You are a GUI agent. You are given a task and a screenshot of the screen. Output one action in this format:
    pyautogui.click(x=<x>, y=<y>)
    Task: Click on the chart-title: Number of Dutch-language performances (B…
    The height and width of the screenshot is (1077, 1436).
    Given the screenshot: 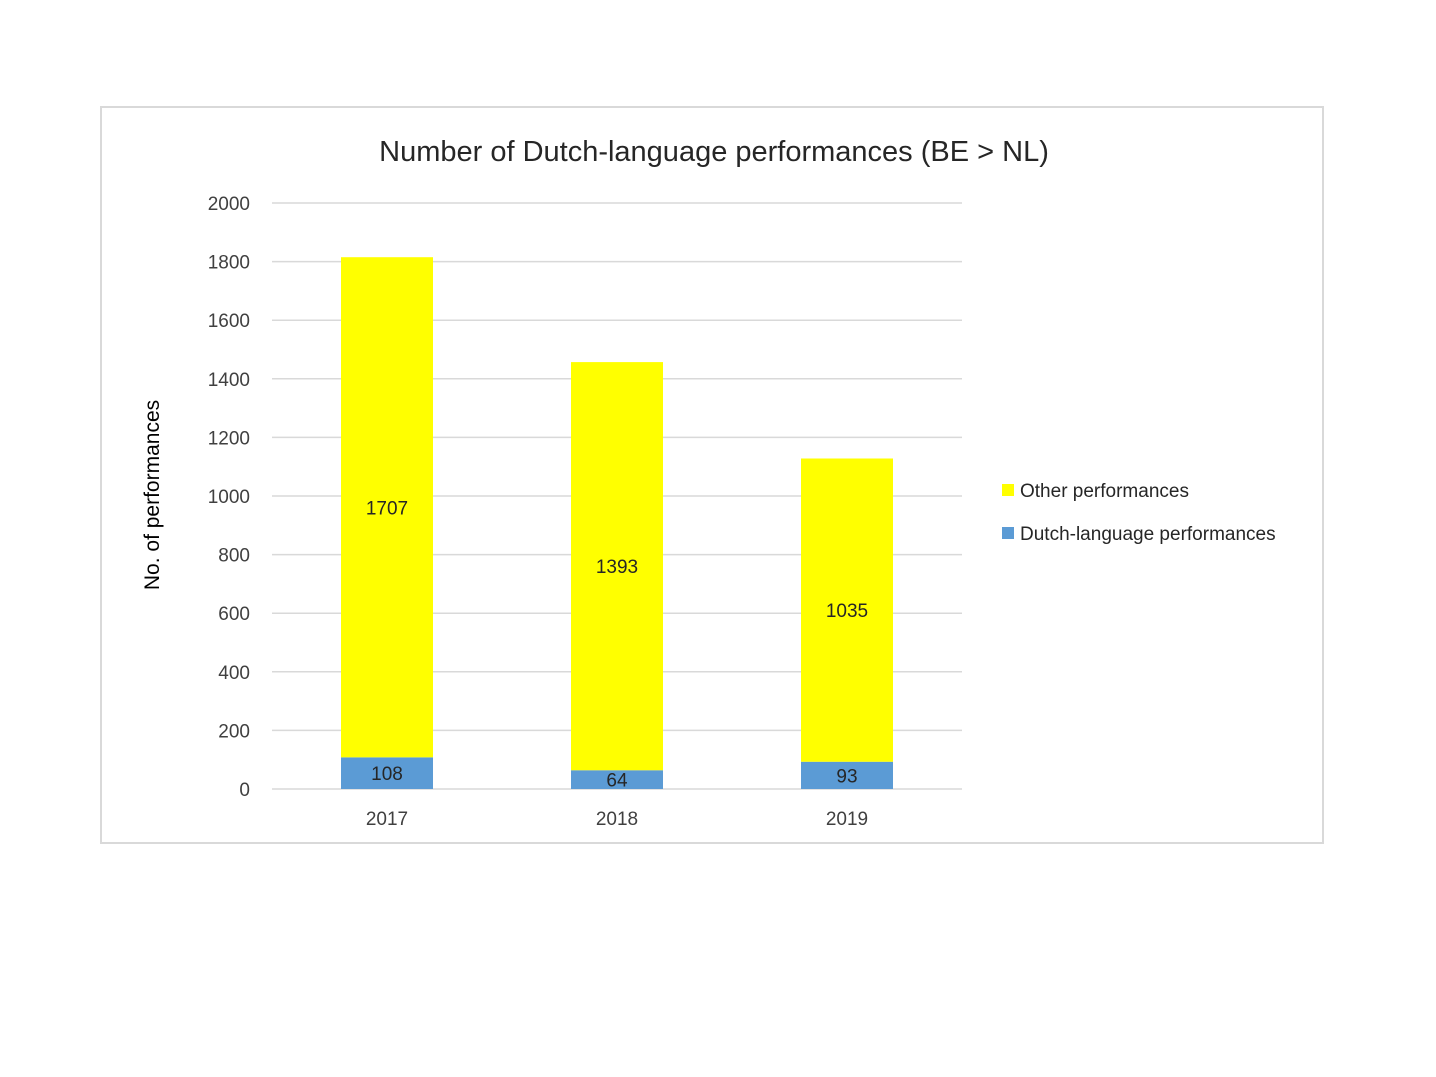 What is the action you would take?
    pyautogui.click(x=714, y=152)
    